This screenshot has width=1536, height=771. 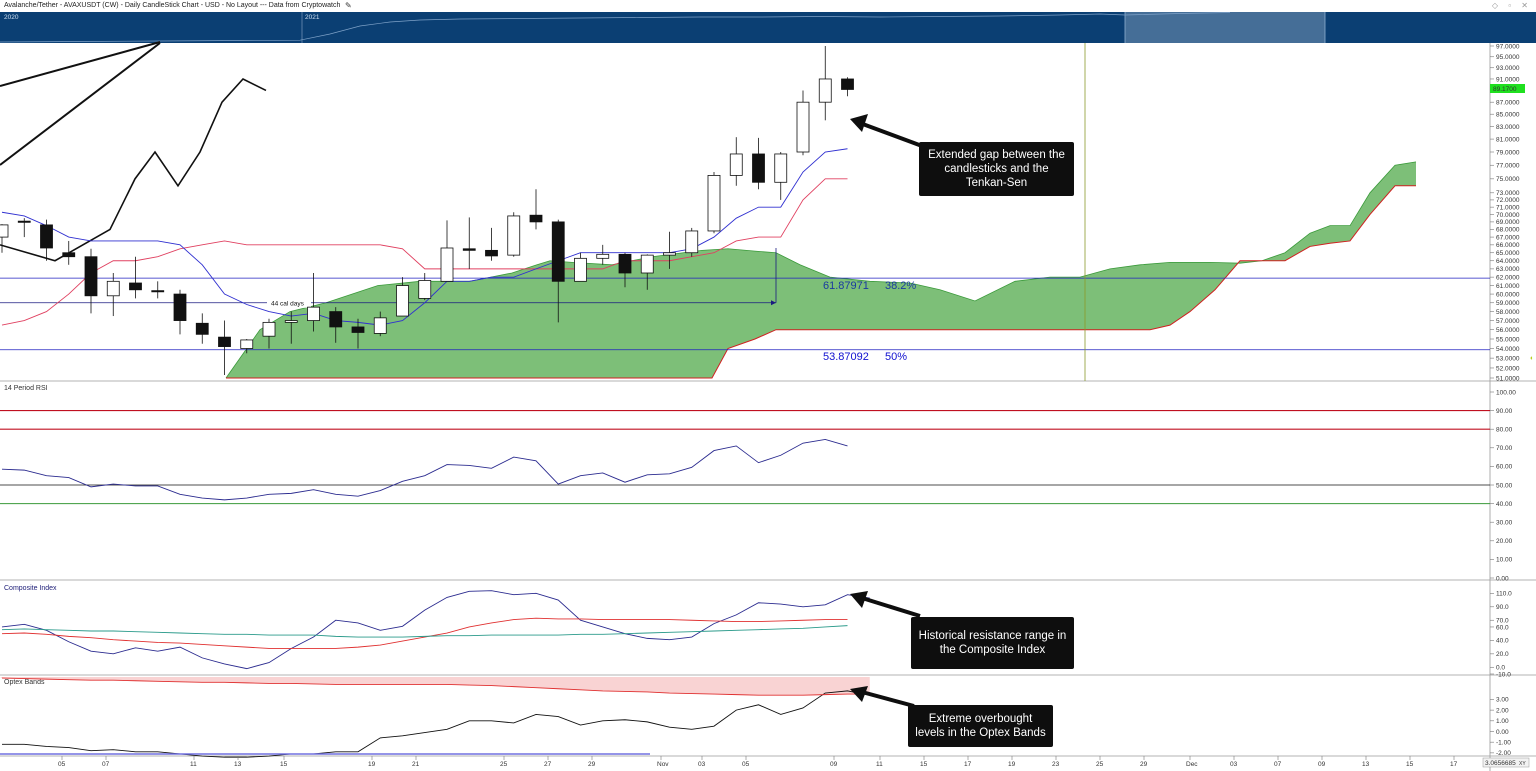 What do you see at coordinates (238, 764) in the screenshot?
I see `date-tick-label: 13` at bounding box center [238, 764].